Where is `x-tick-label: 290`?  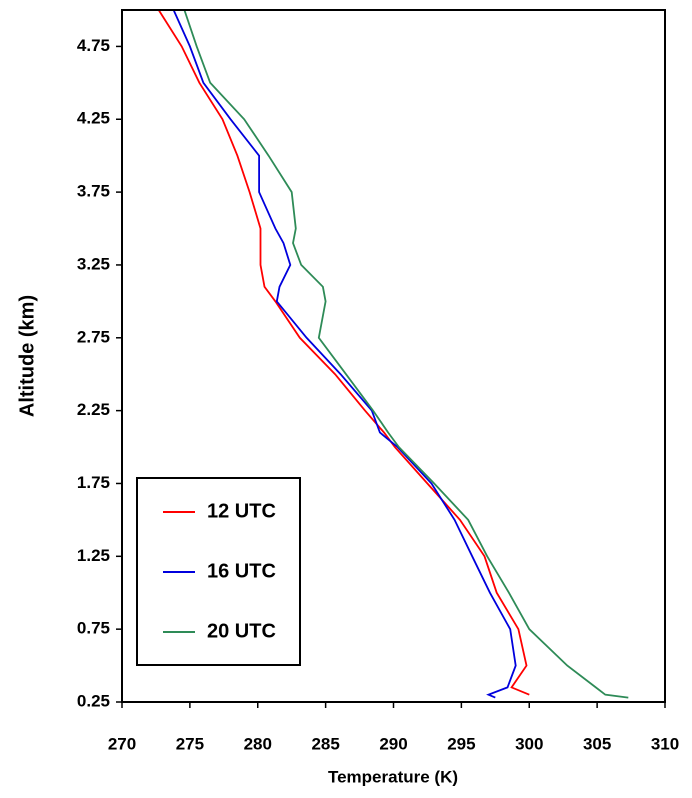 x-tick-label: 290 is located at coordinates (393, 743).